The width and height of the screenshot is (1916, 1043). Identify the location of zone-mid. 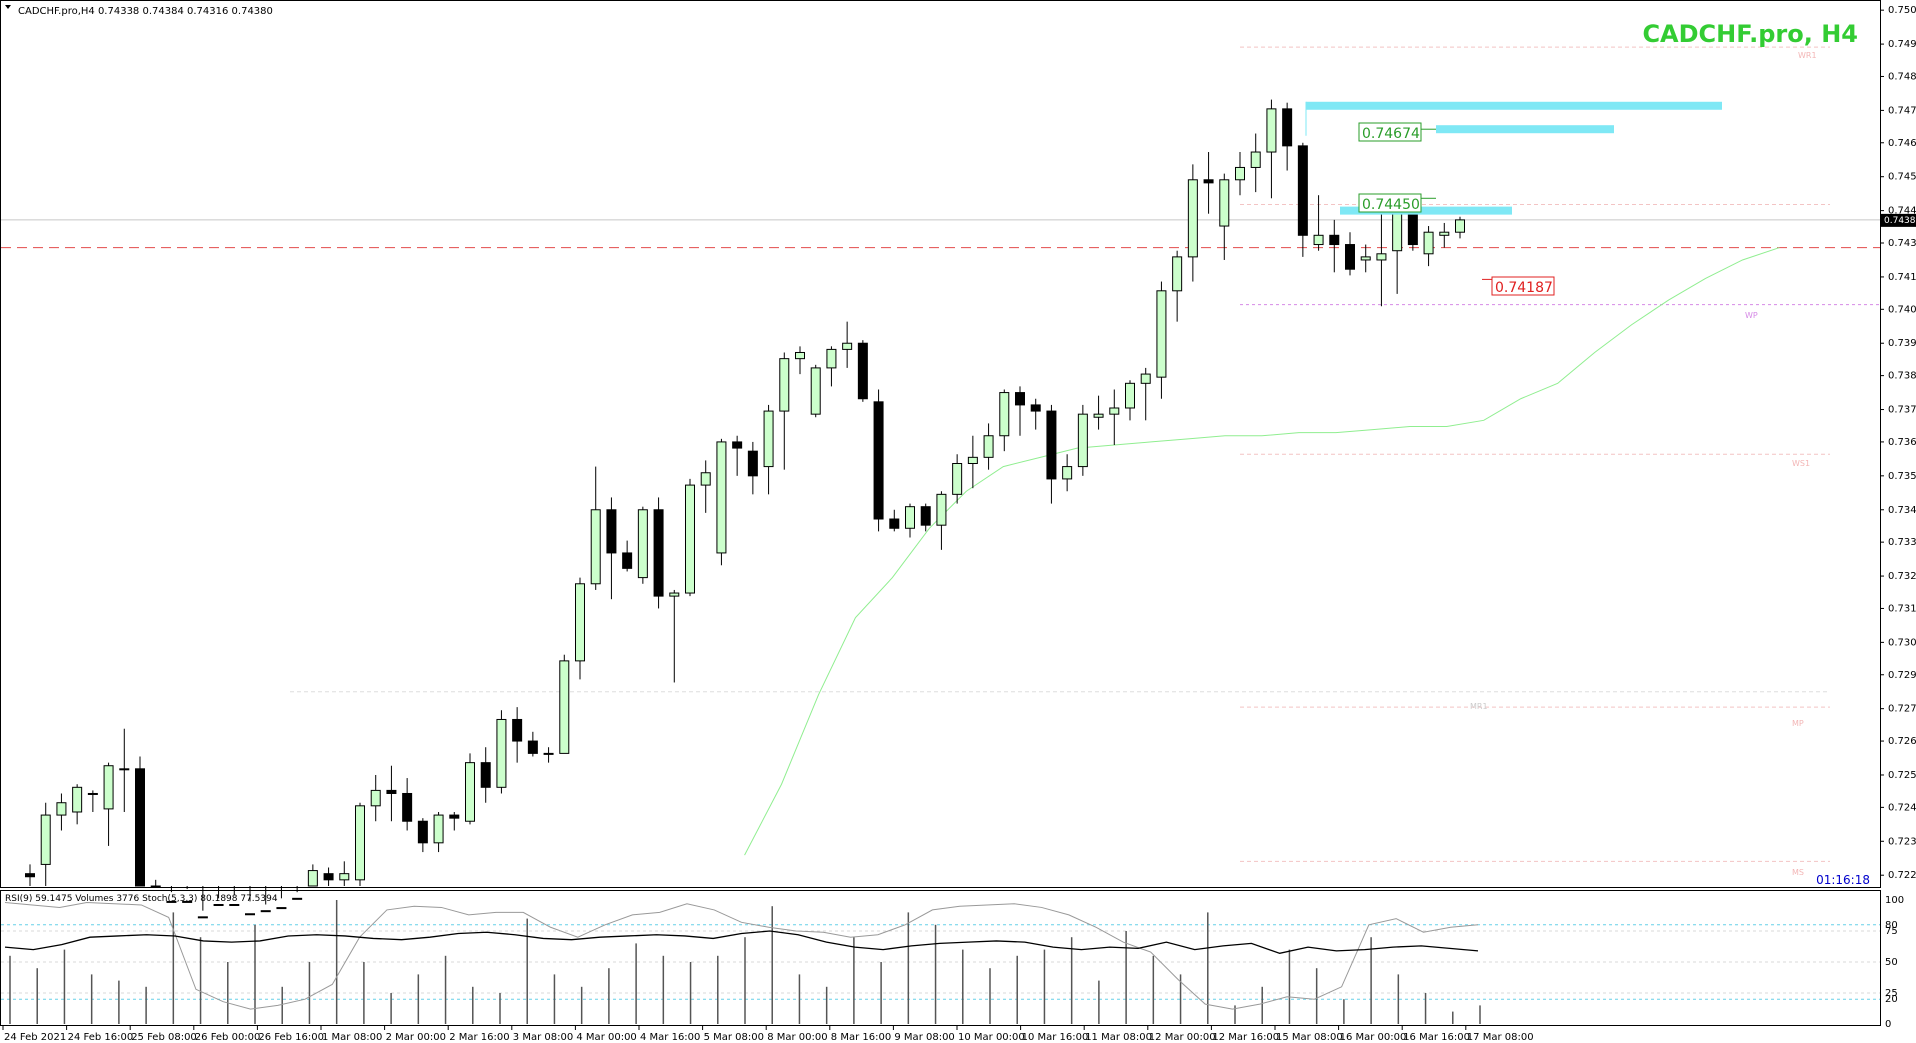
(1525, 129).